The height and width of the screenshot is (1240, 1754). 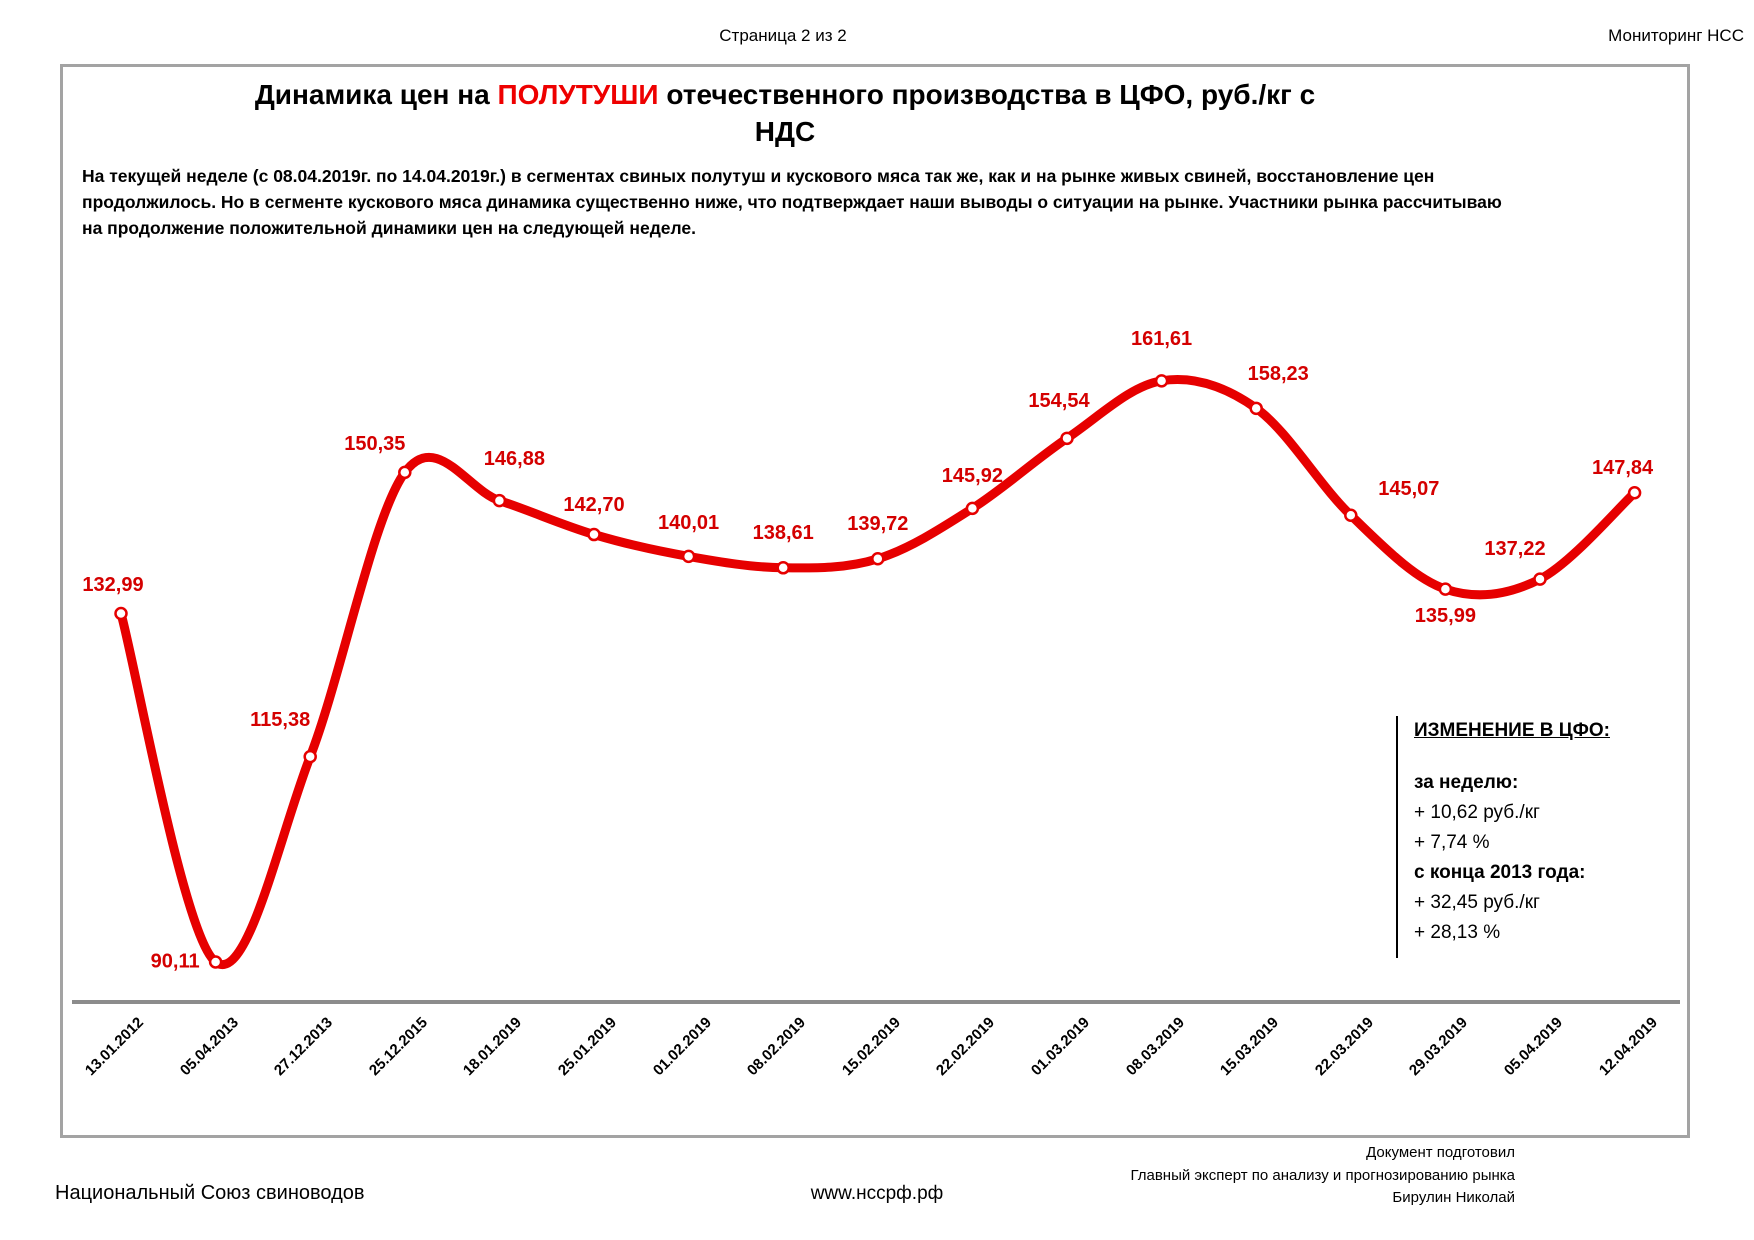 I want to click on data-point-label: 142,70, so click(x=594, y=504).